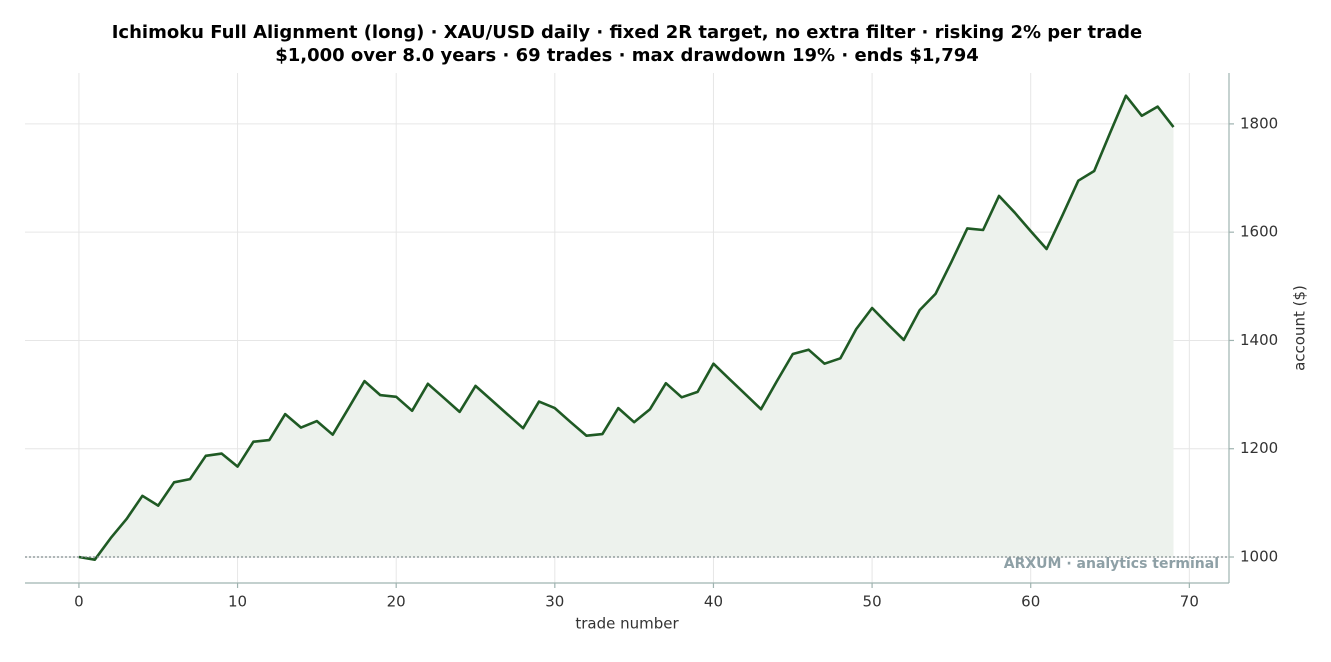 The image size is (1331, 662). I want to click on x-tick-label: 30, so click(554, 602).